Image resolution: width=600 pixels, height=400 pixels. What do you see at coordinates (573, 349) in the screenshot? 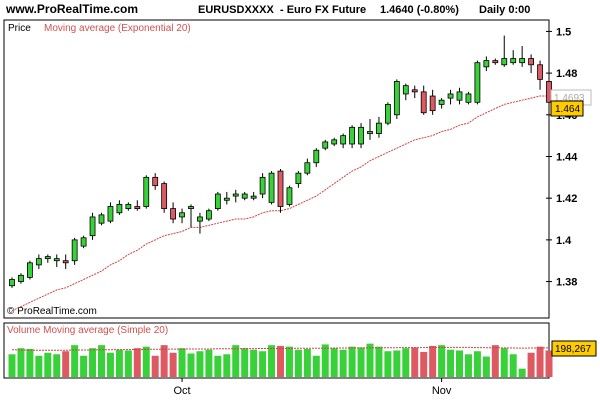
I see `volume-current-label: 198,267` at bounding box center [573, 349].